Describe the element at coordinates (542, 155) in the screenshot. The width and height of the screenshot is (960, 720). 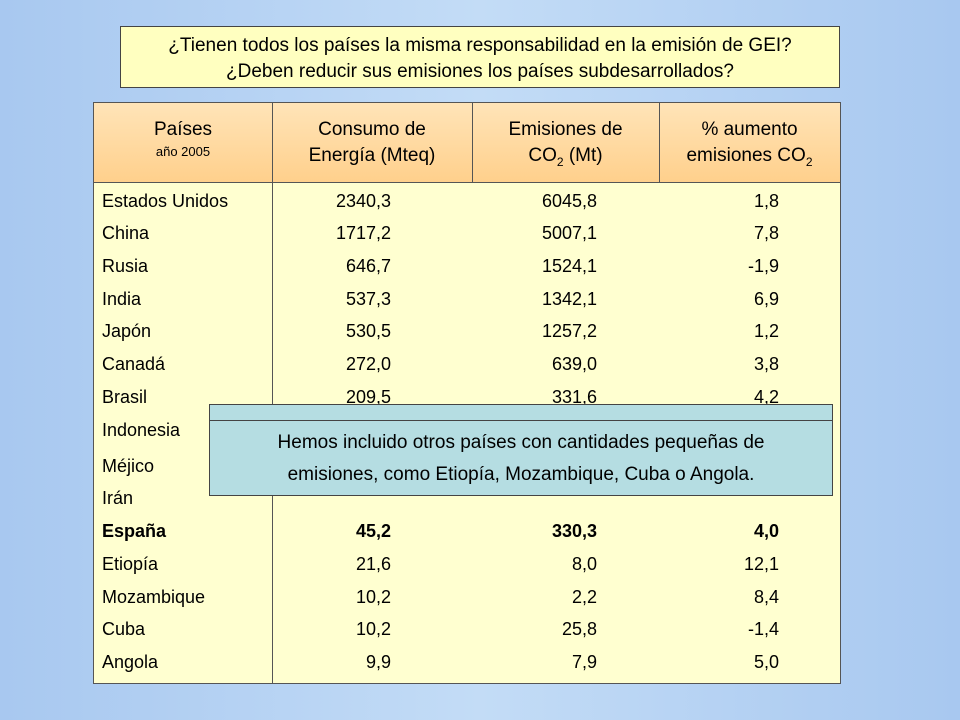
I see `header-emissions-co: CO` at that location.